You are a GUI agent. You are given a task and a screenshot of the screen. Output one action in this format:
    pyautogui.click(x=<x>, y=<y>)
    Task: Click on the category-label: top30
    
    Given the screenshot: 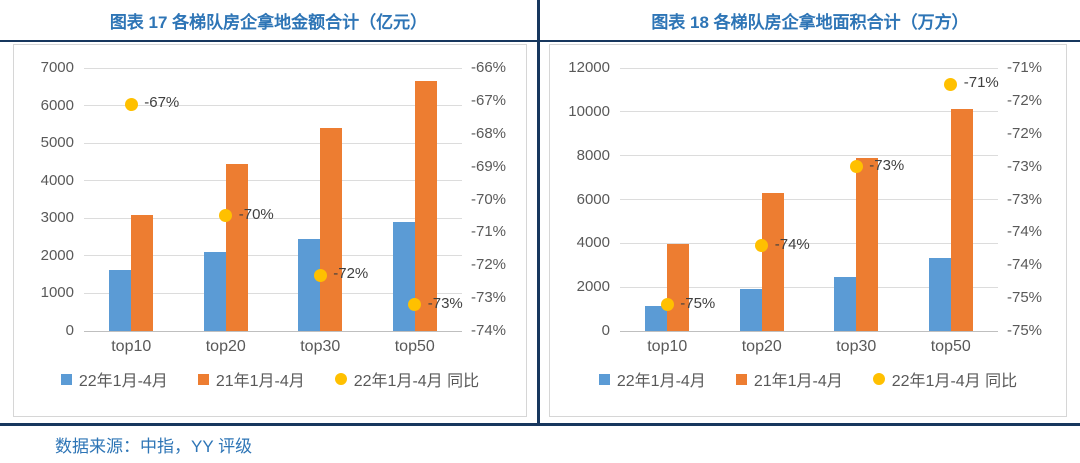 What is the action you would take?
    pyautogui.click(x=856, y=346)
    